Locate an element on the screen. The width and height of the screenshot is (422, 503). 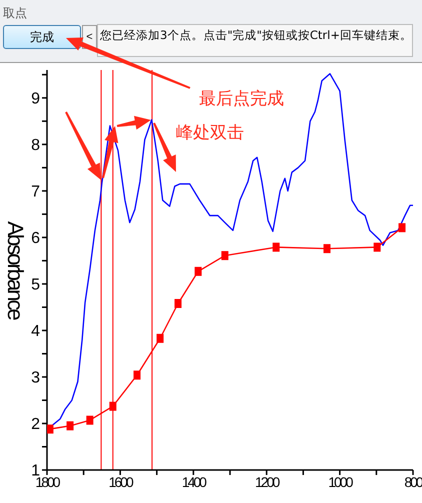
text: 您已经添加3个点。点击"完成"按钮或按Ctrl+回车键结束。 is located at coordinates (255, 40).